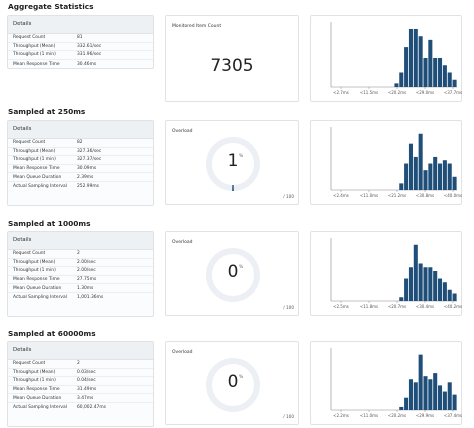 The width and height of the screenshot is (474, 428). I want to click on x-tick-label: <30.8ms, so click(425, 195).